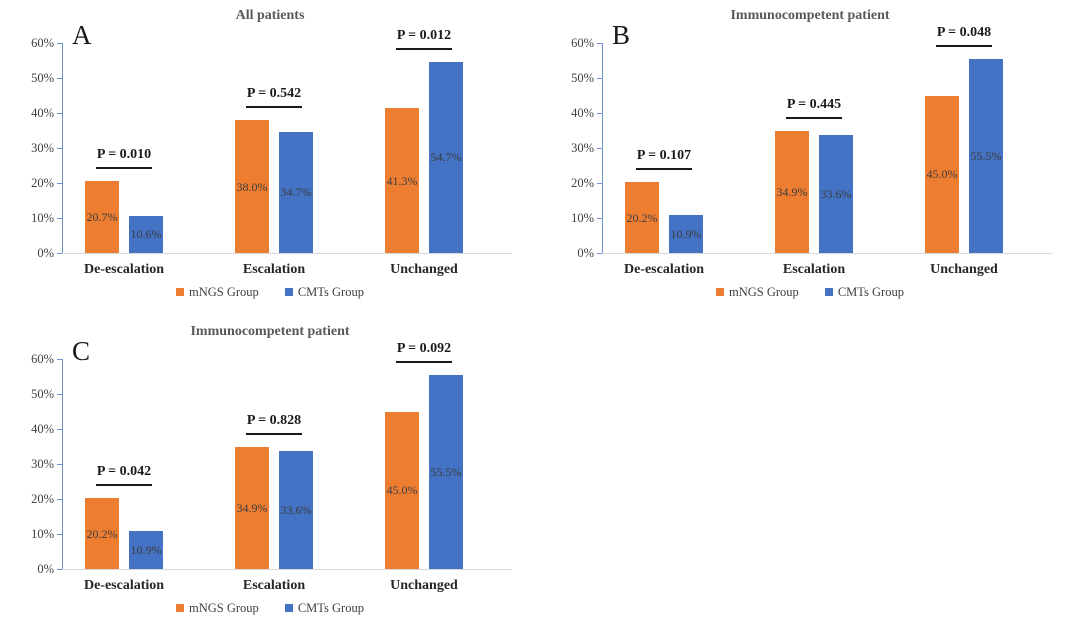  I want to click on p-value-label: P = 0.010, so click(124, 154).